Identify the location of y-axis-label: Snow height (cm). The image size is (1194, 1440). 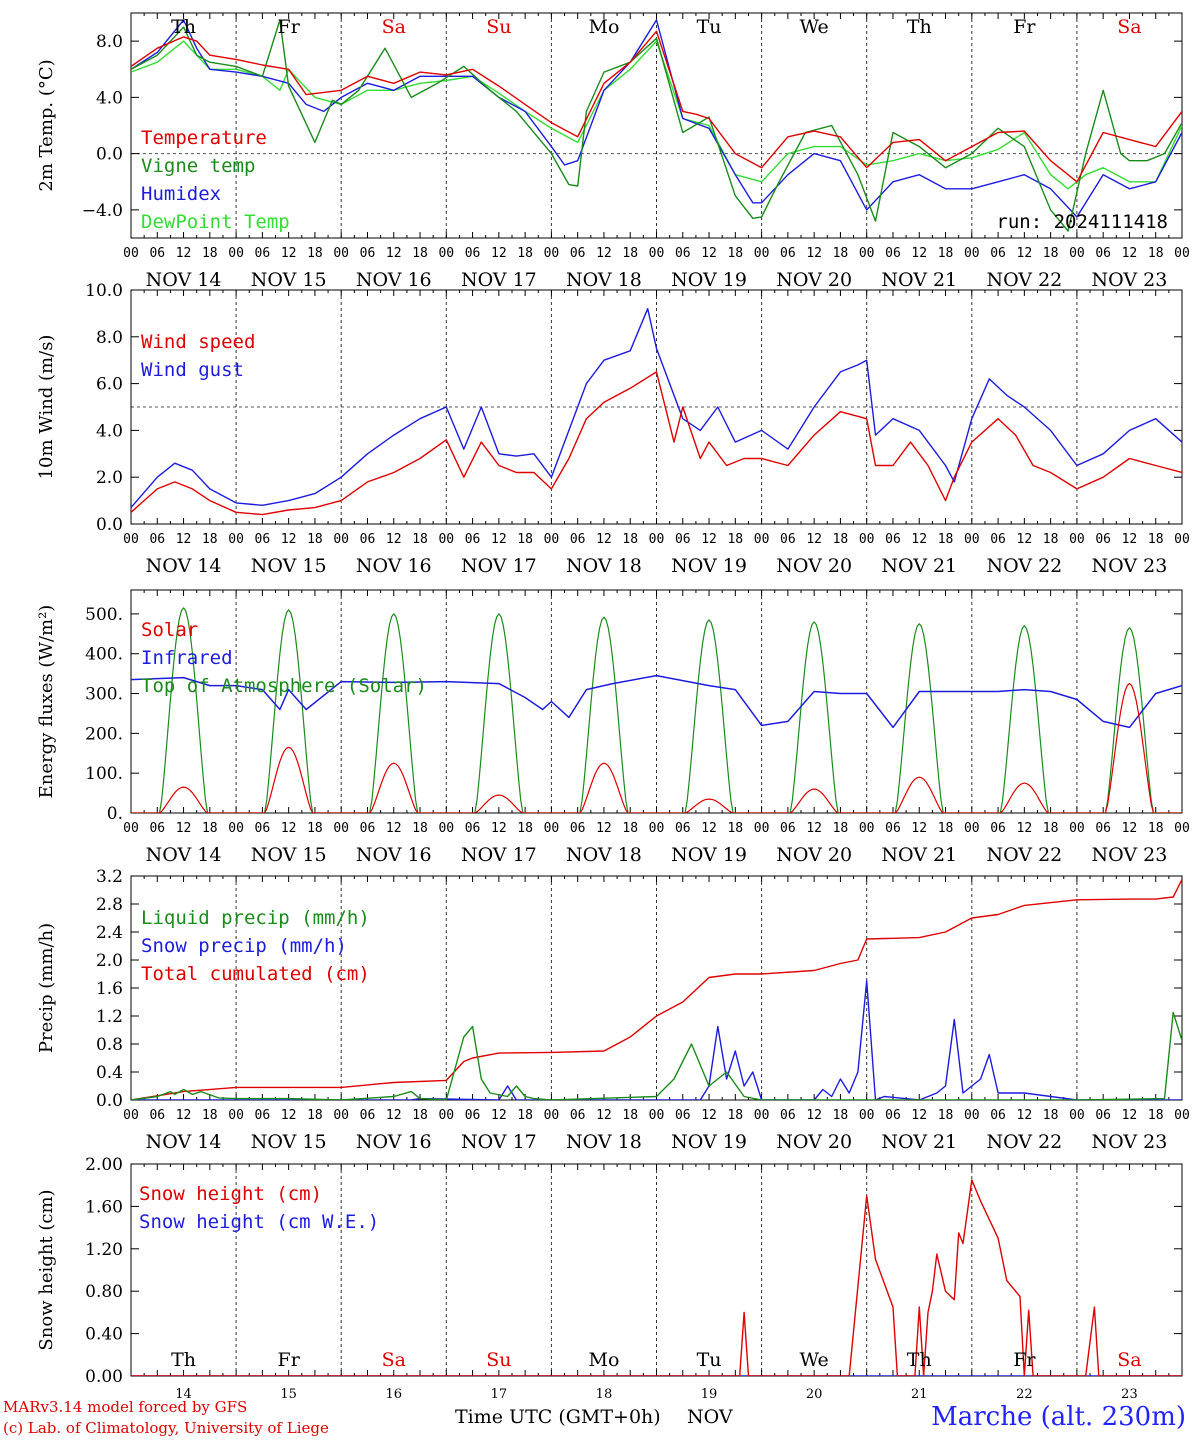
(46, 1269).